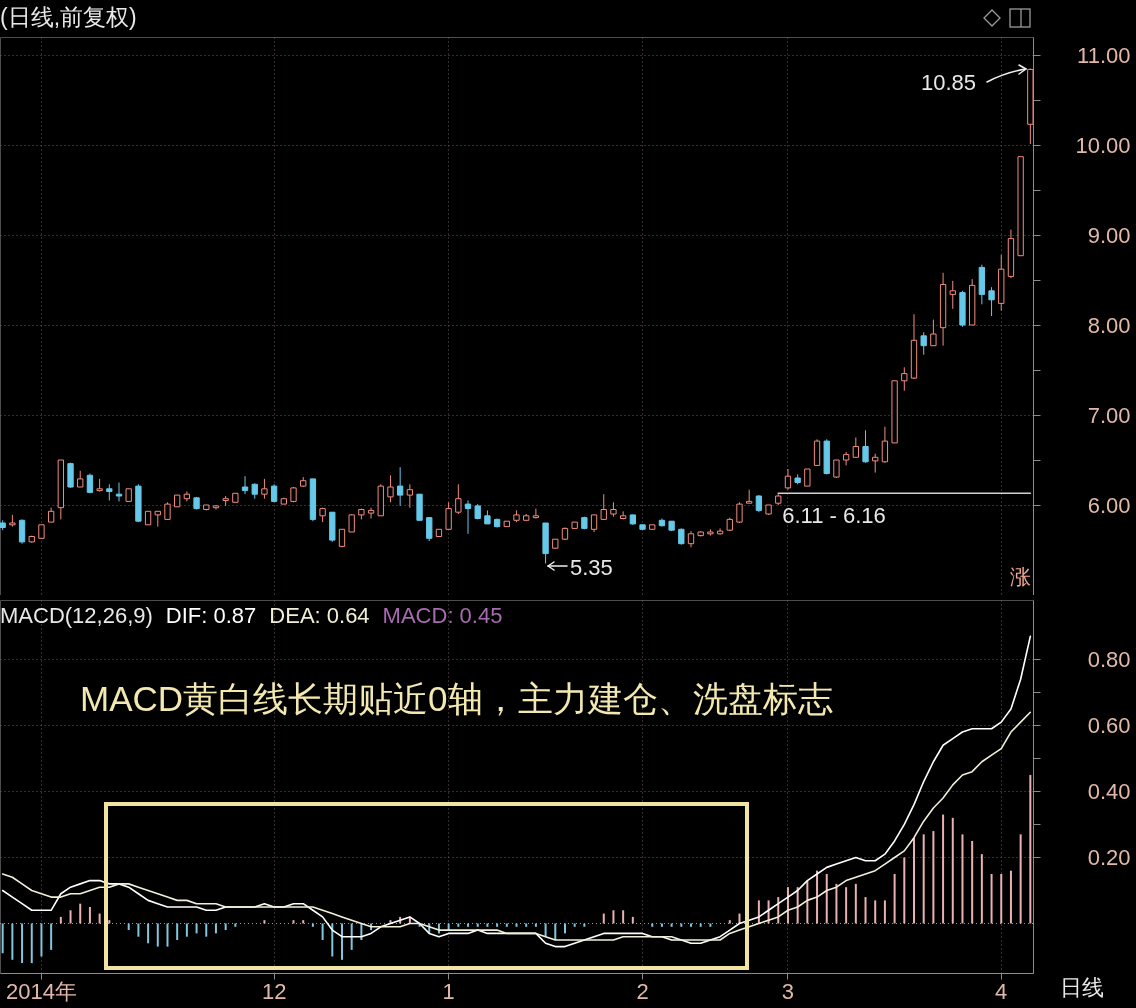  What do you see at coordinates (68, 17) in the screenshot?
I see `chart-title: (日线,前复权)` at bounding box center [68, 17].